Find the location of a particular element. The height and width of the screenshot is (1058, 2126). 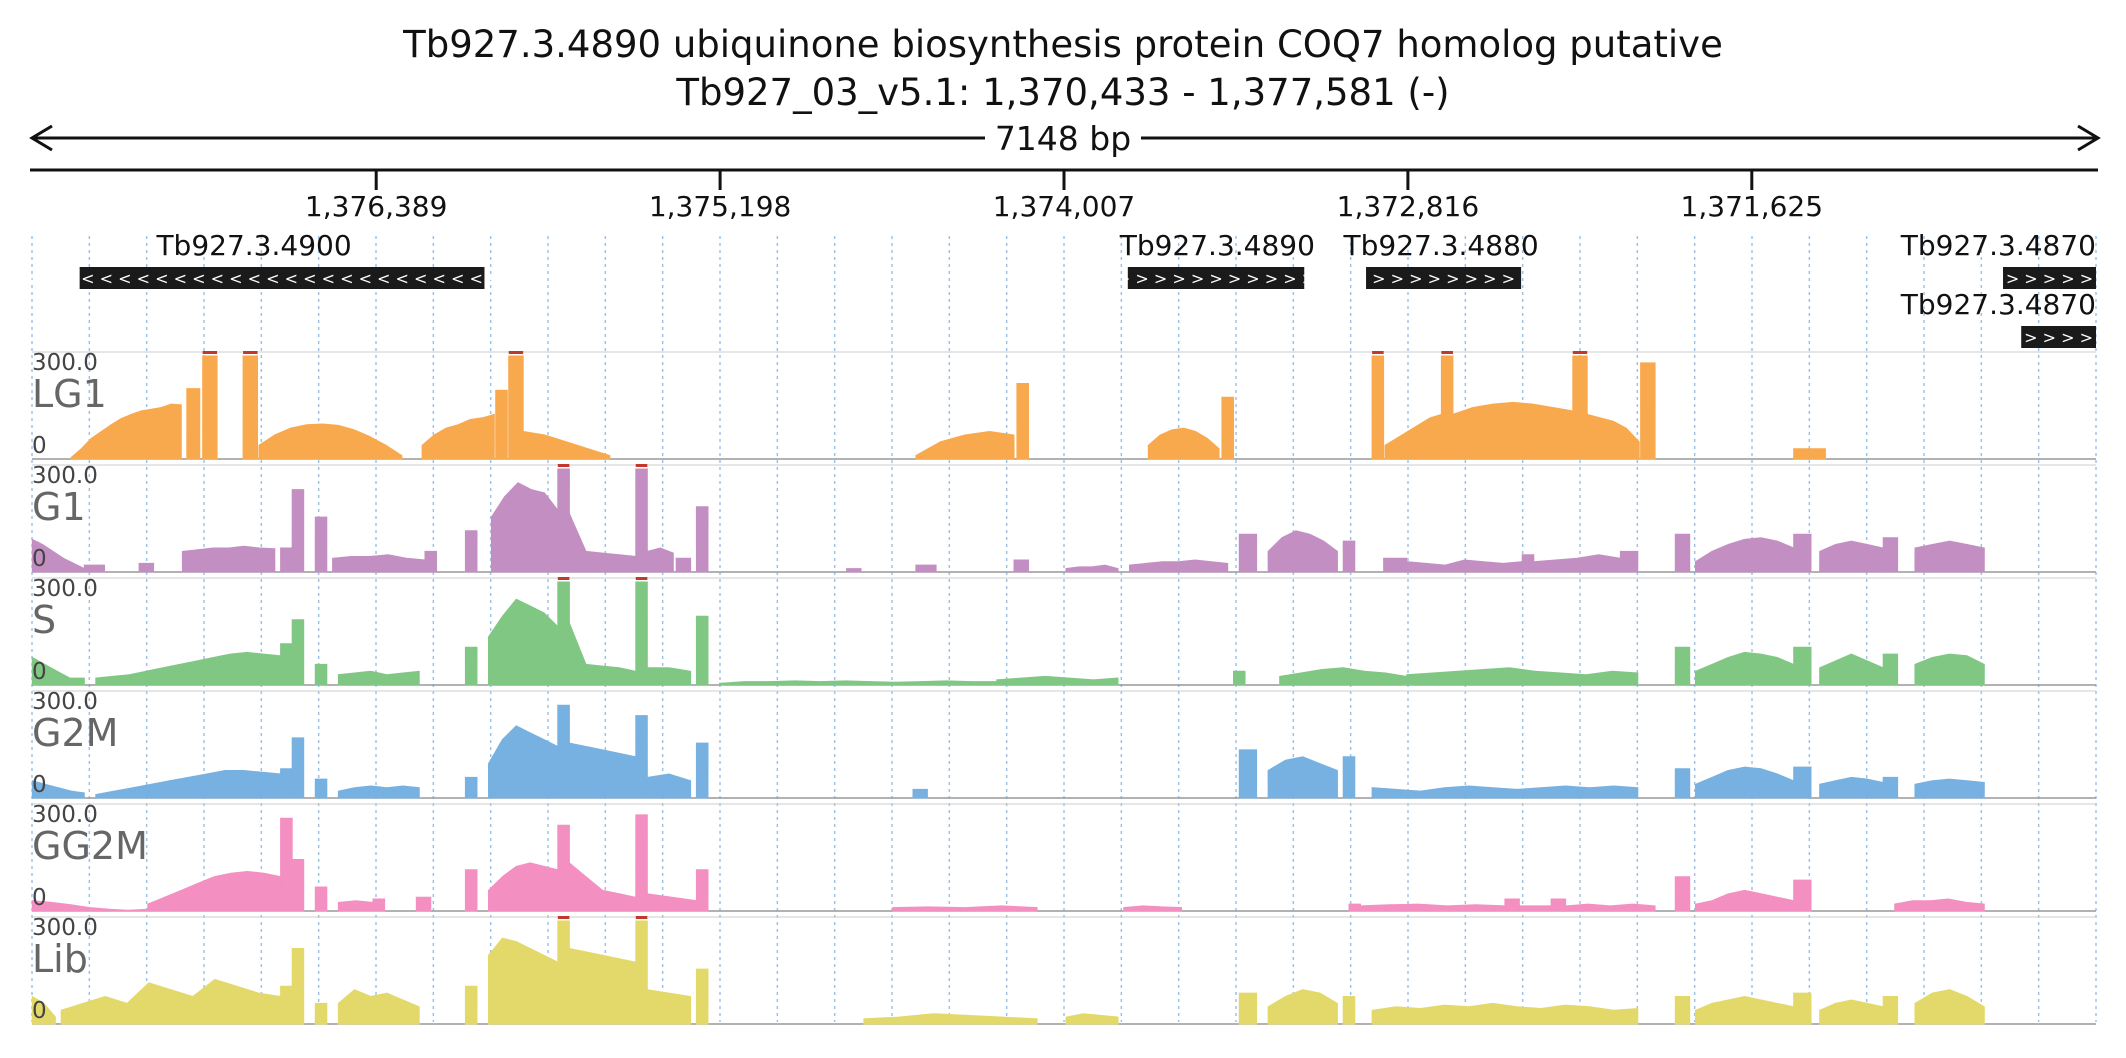

gene-strand-arrows: > > > > > is located at coordinates (2049, 278).